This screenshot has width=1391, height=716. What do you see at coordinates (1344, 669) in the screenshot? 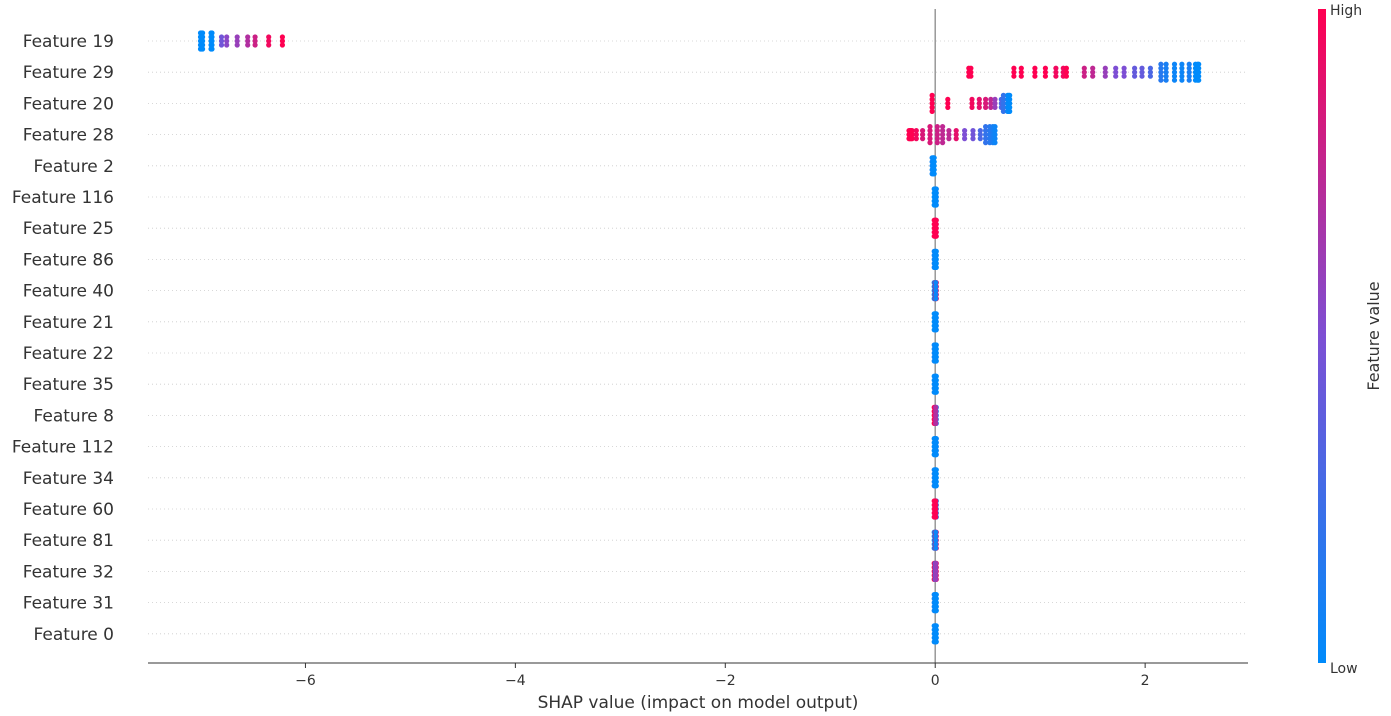
I see `colorbar-low-label: Low` at bounding box center [1344, 669].